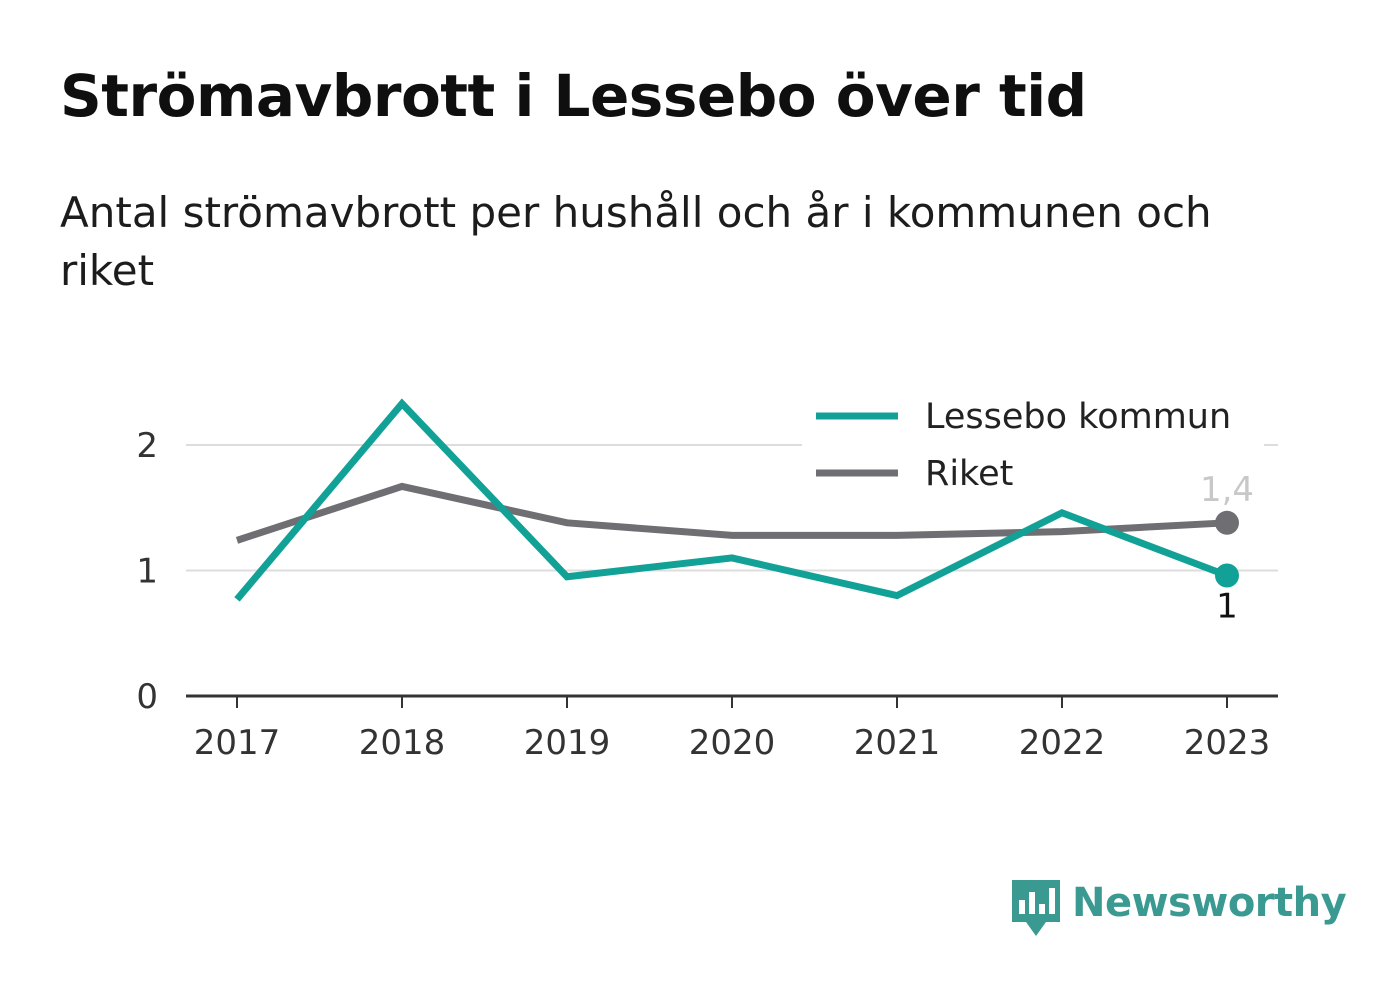 Image resolution: width=1382 pixels, height=999 pixels. What do you see at coordinates (969, 474) in the screenshot?
I see `legend-label: Riket` at bounding box center [969, 474].